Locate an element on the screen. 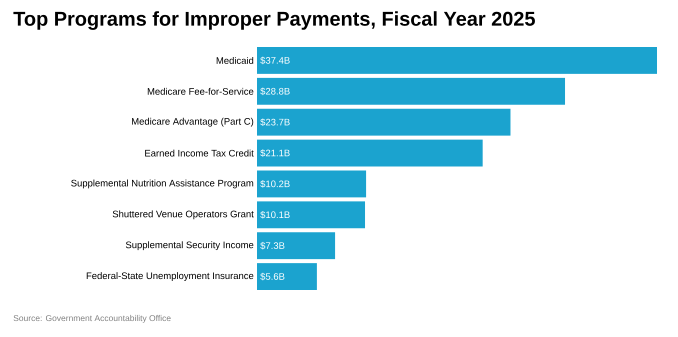 The height and width of the screenshot is (337, 678). y-tick-label: Medicare Advantage (Part C) is located at coordinates (193, 122).